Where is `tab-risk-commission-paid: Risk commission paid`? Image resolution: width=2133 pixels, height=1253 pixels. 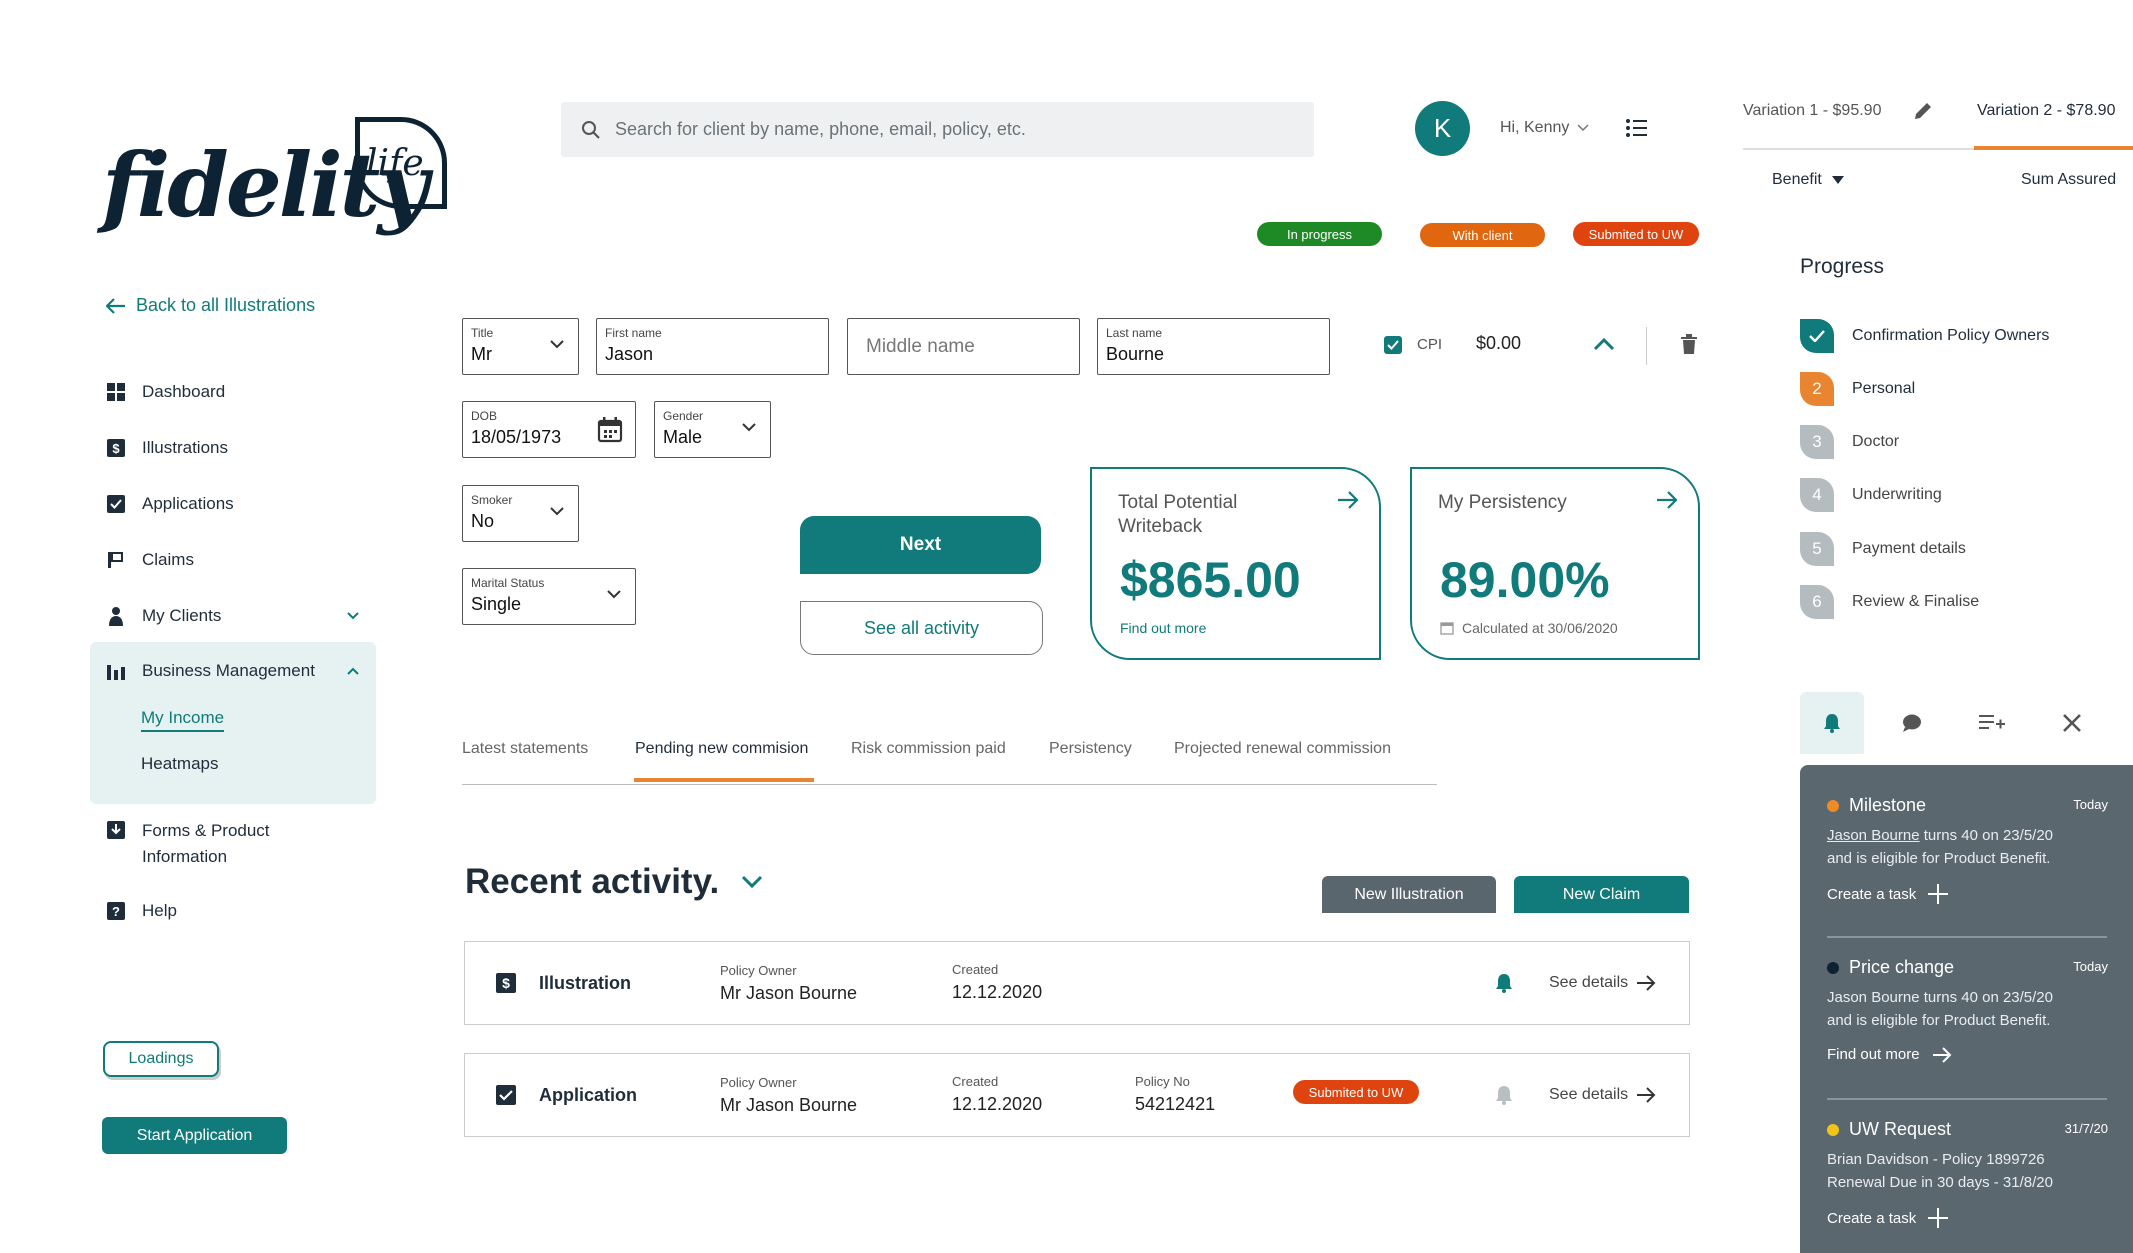 tab-risk-commission-paid: Risk commission paid is located at coordinates (928, 748).